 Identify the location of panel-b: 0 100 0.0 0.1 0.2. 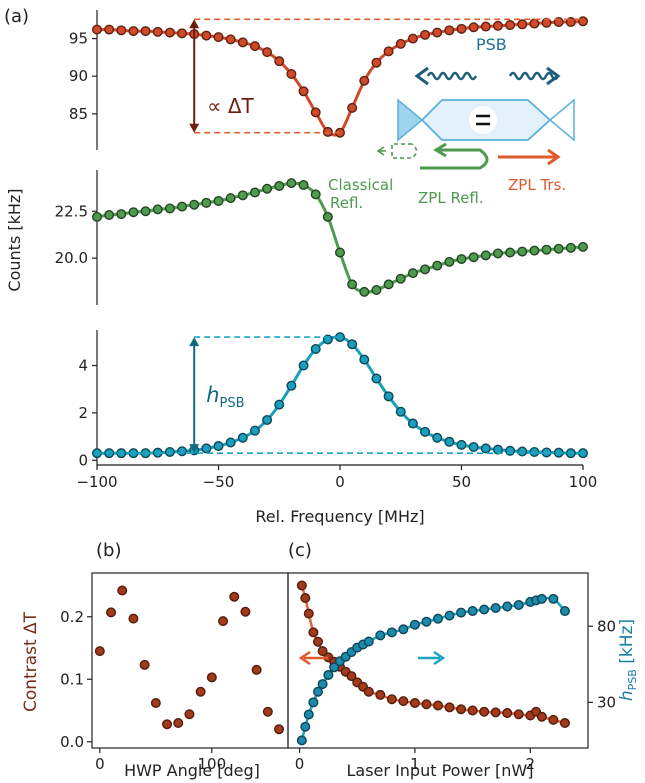
(174, 672).